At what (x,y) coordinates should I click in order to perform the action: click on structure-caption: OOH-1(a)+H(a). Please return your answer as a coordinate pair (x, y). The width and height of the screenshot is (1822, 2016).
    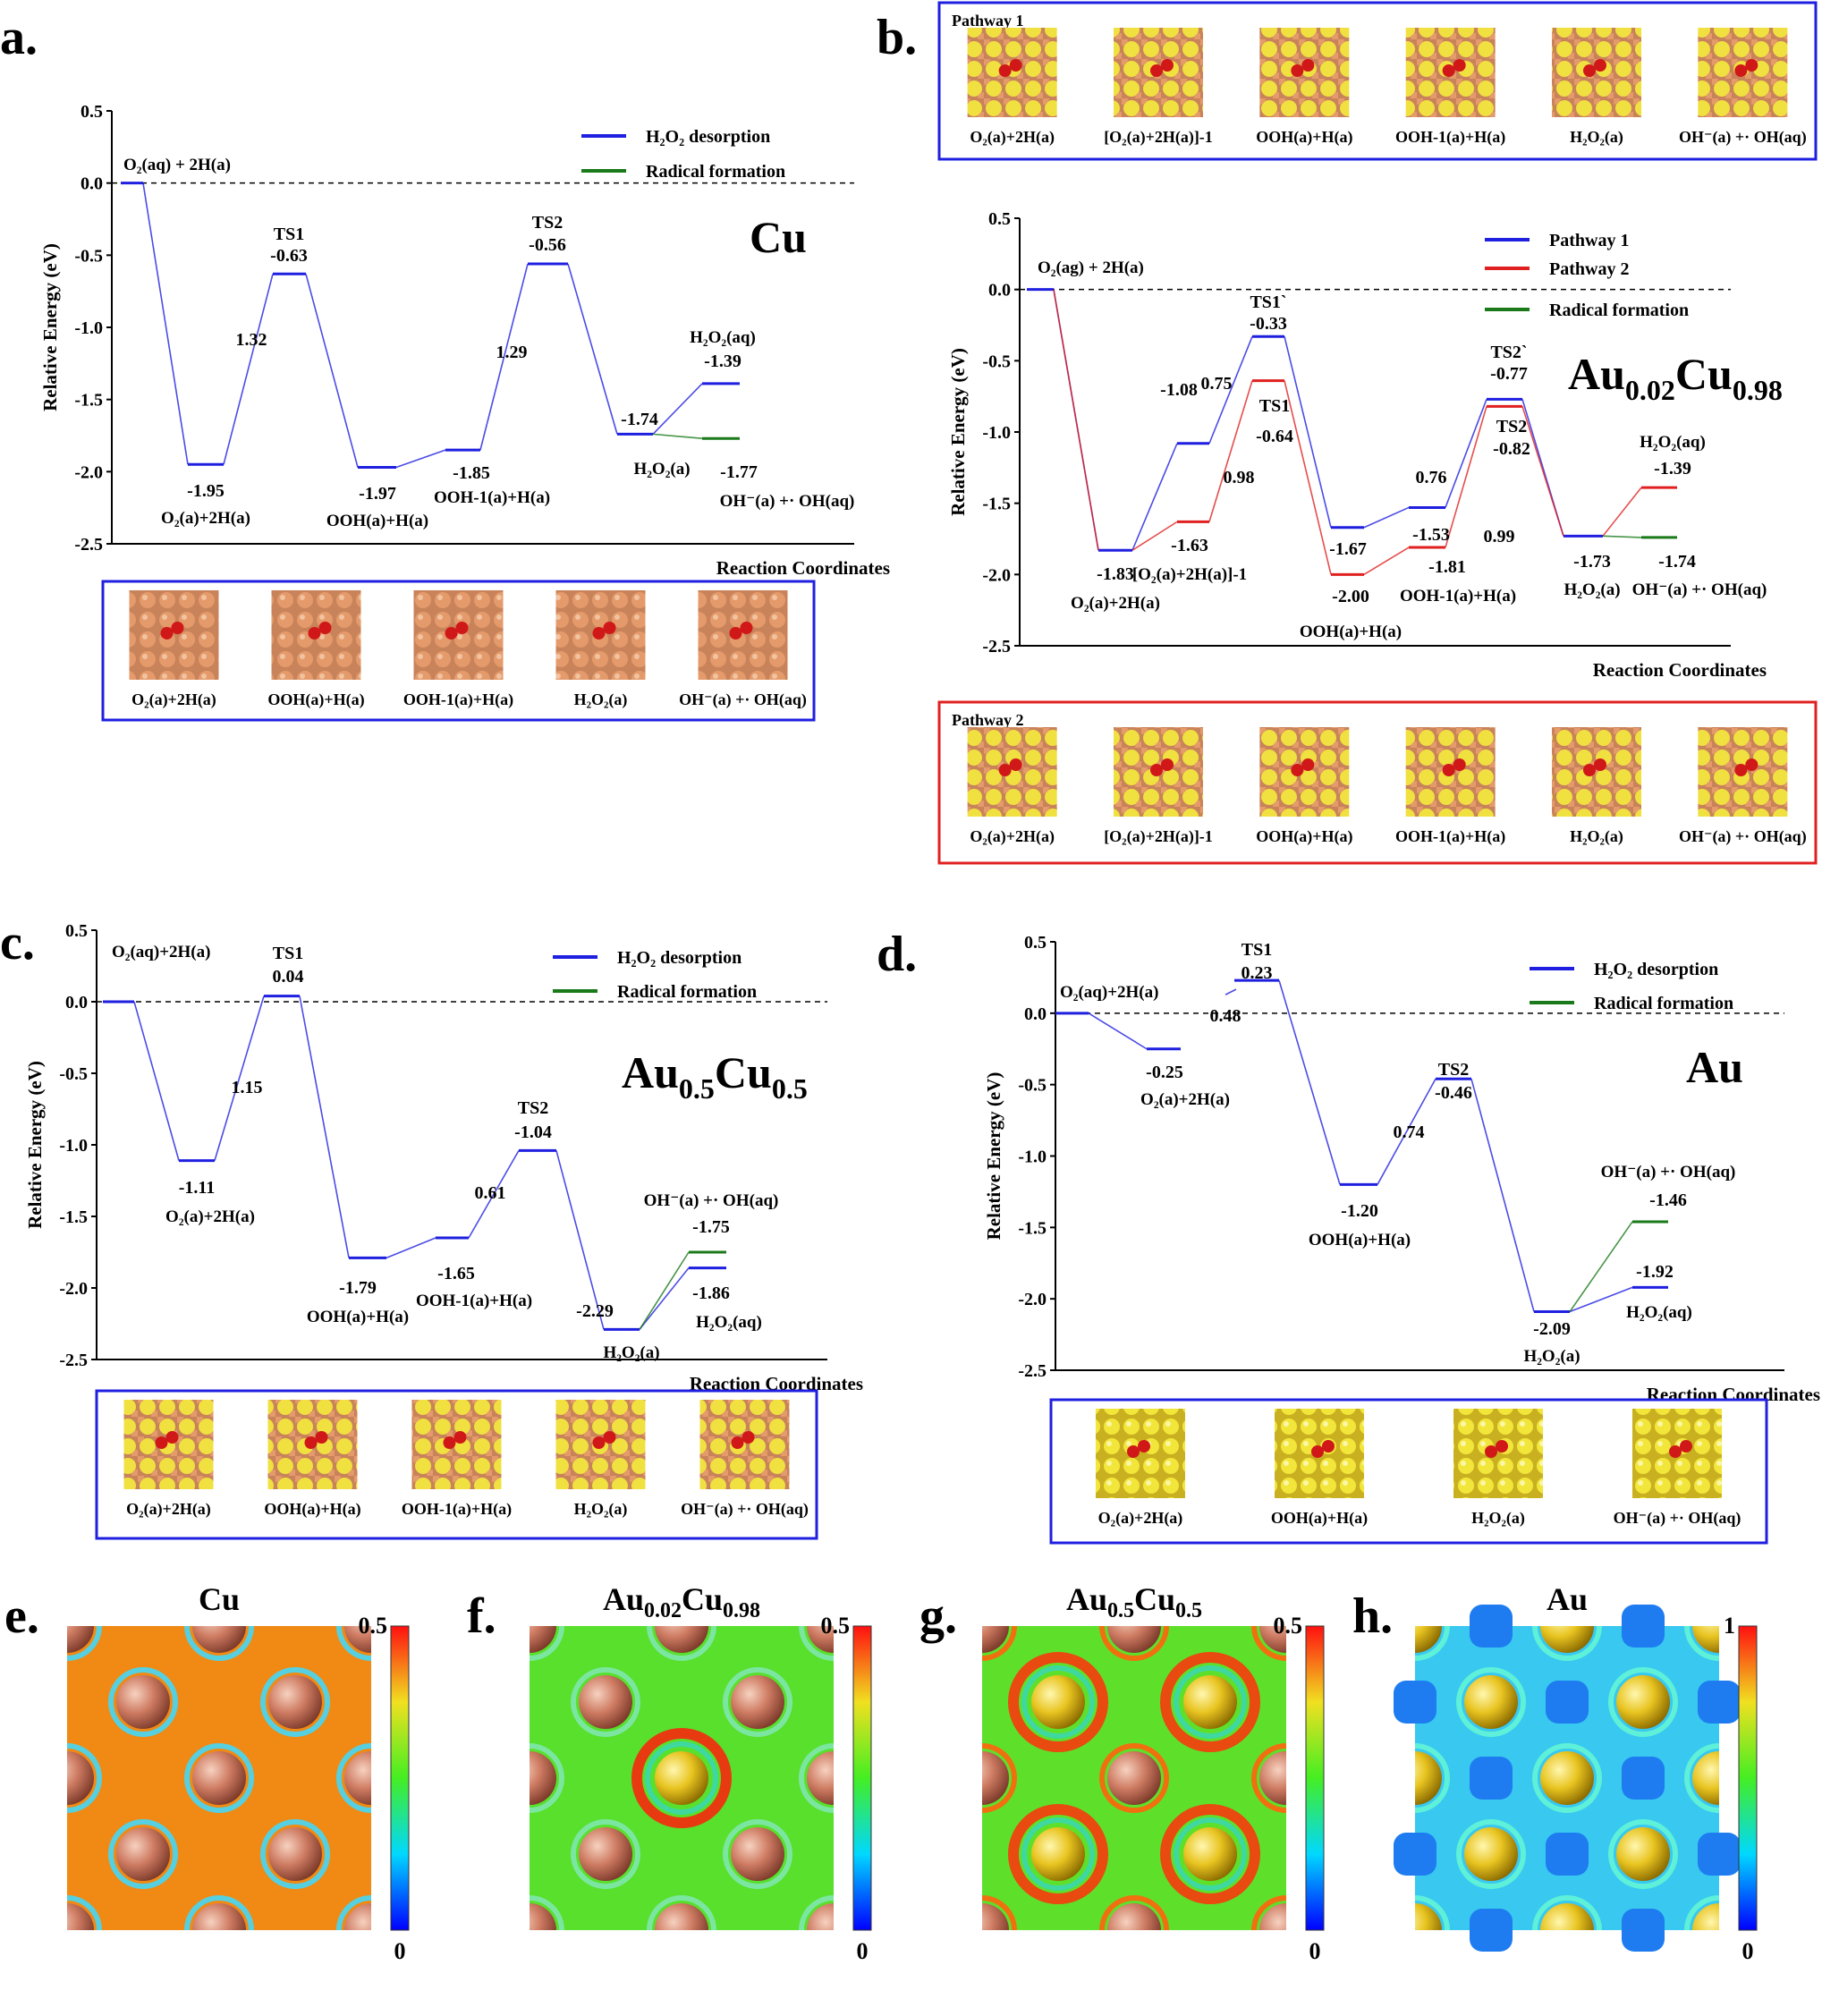
    Looking at the image, I should click on (1450, 837).